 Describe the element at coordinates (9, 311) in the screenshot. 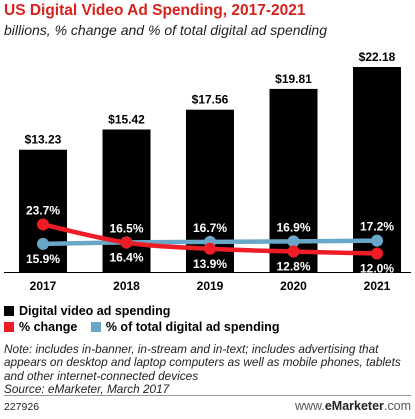

I see `legend-swatch-bars` at that location.